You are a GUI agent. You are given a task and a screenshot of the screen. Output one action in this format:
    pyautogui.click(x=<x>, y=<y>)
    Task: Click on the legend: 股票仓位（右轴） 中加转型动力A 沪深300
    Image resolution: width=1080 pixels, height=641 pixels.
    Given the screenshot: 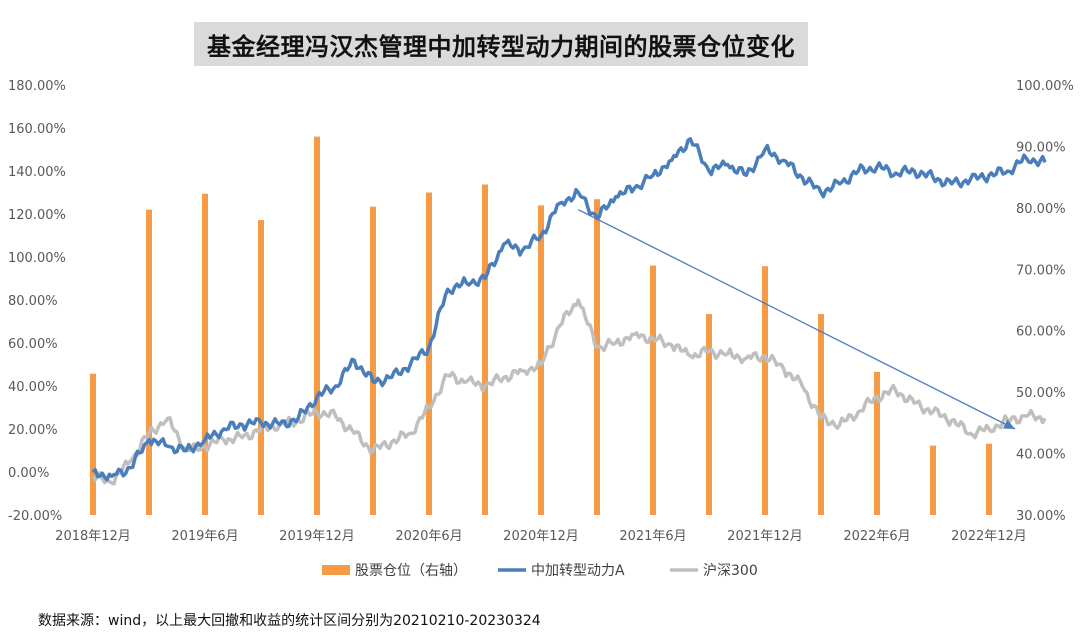 What is the action you would take?
    pyautogui.click(x=540, y=571)
    